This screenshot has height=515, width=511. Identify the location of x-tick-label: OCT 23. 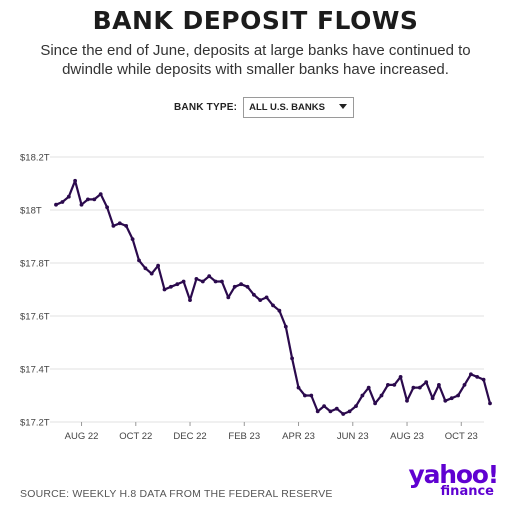
(461, 436).